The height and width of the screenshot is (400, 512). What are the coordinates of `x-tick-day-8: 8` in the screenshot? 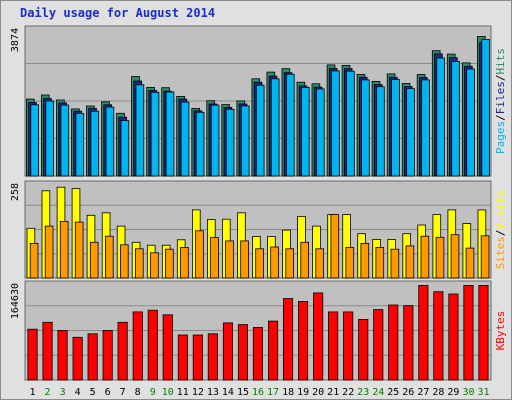 It's located at (138, 392).